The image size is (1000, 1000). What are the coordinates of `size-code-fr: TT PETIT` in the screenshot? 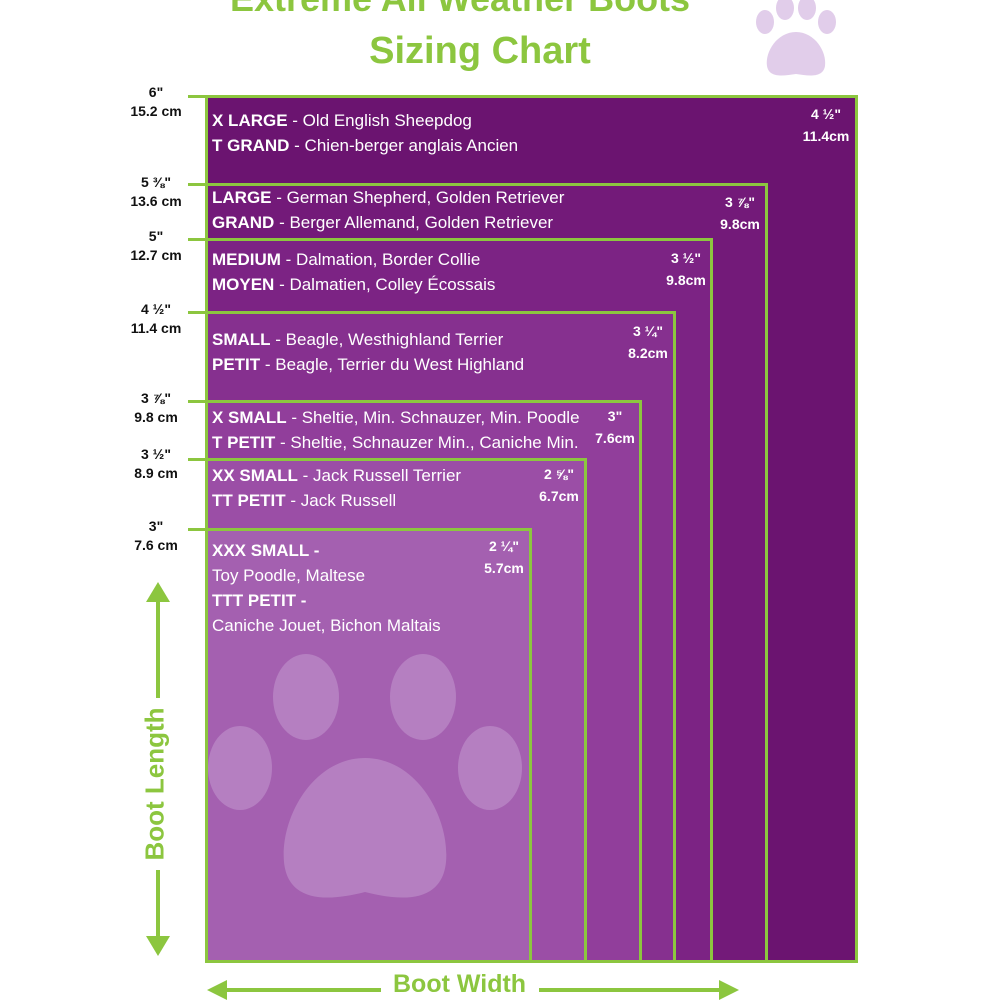 It's located at (249, 500).